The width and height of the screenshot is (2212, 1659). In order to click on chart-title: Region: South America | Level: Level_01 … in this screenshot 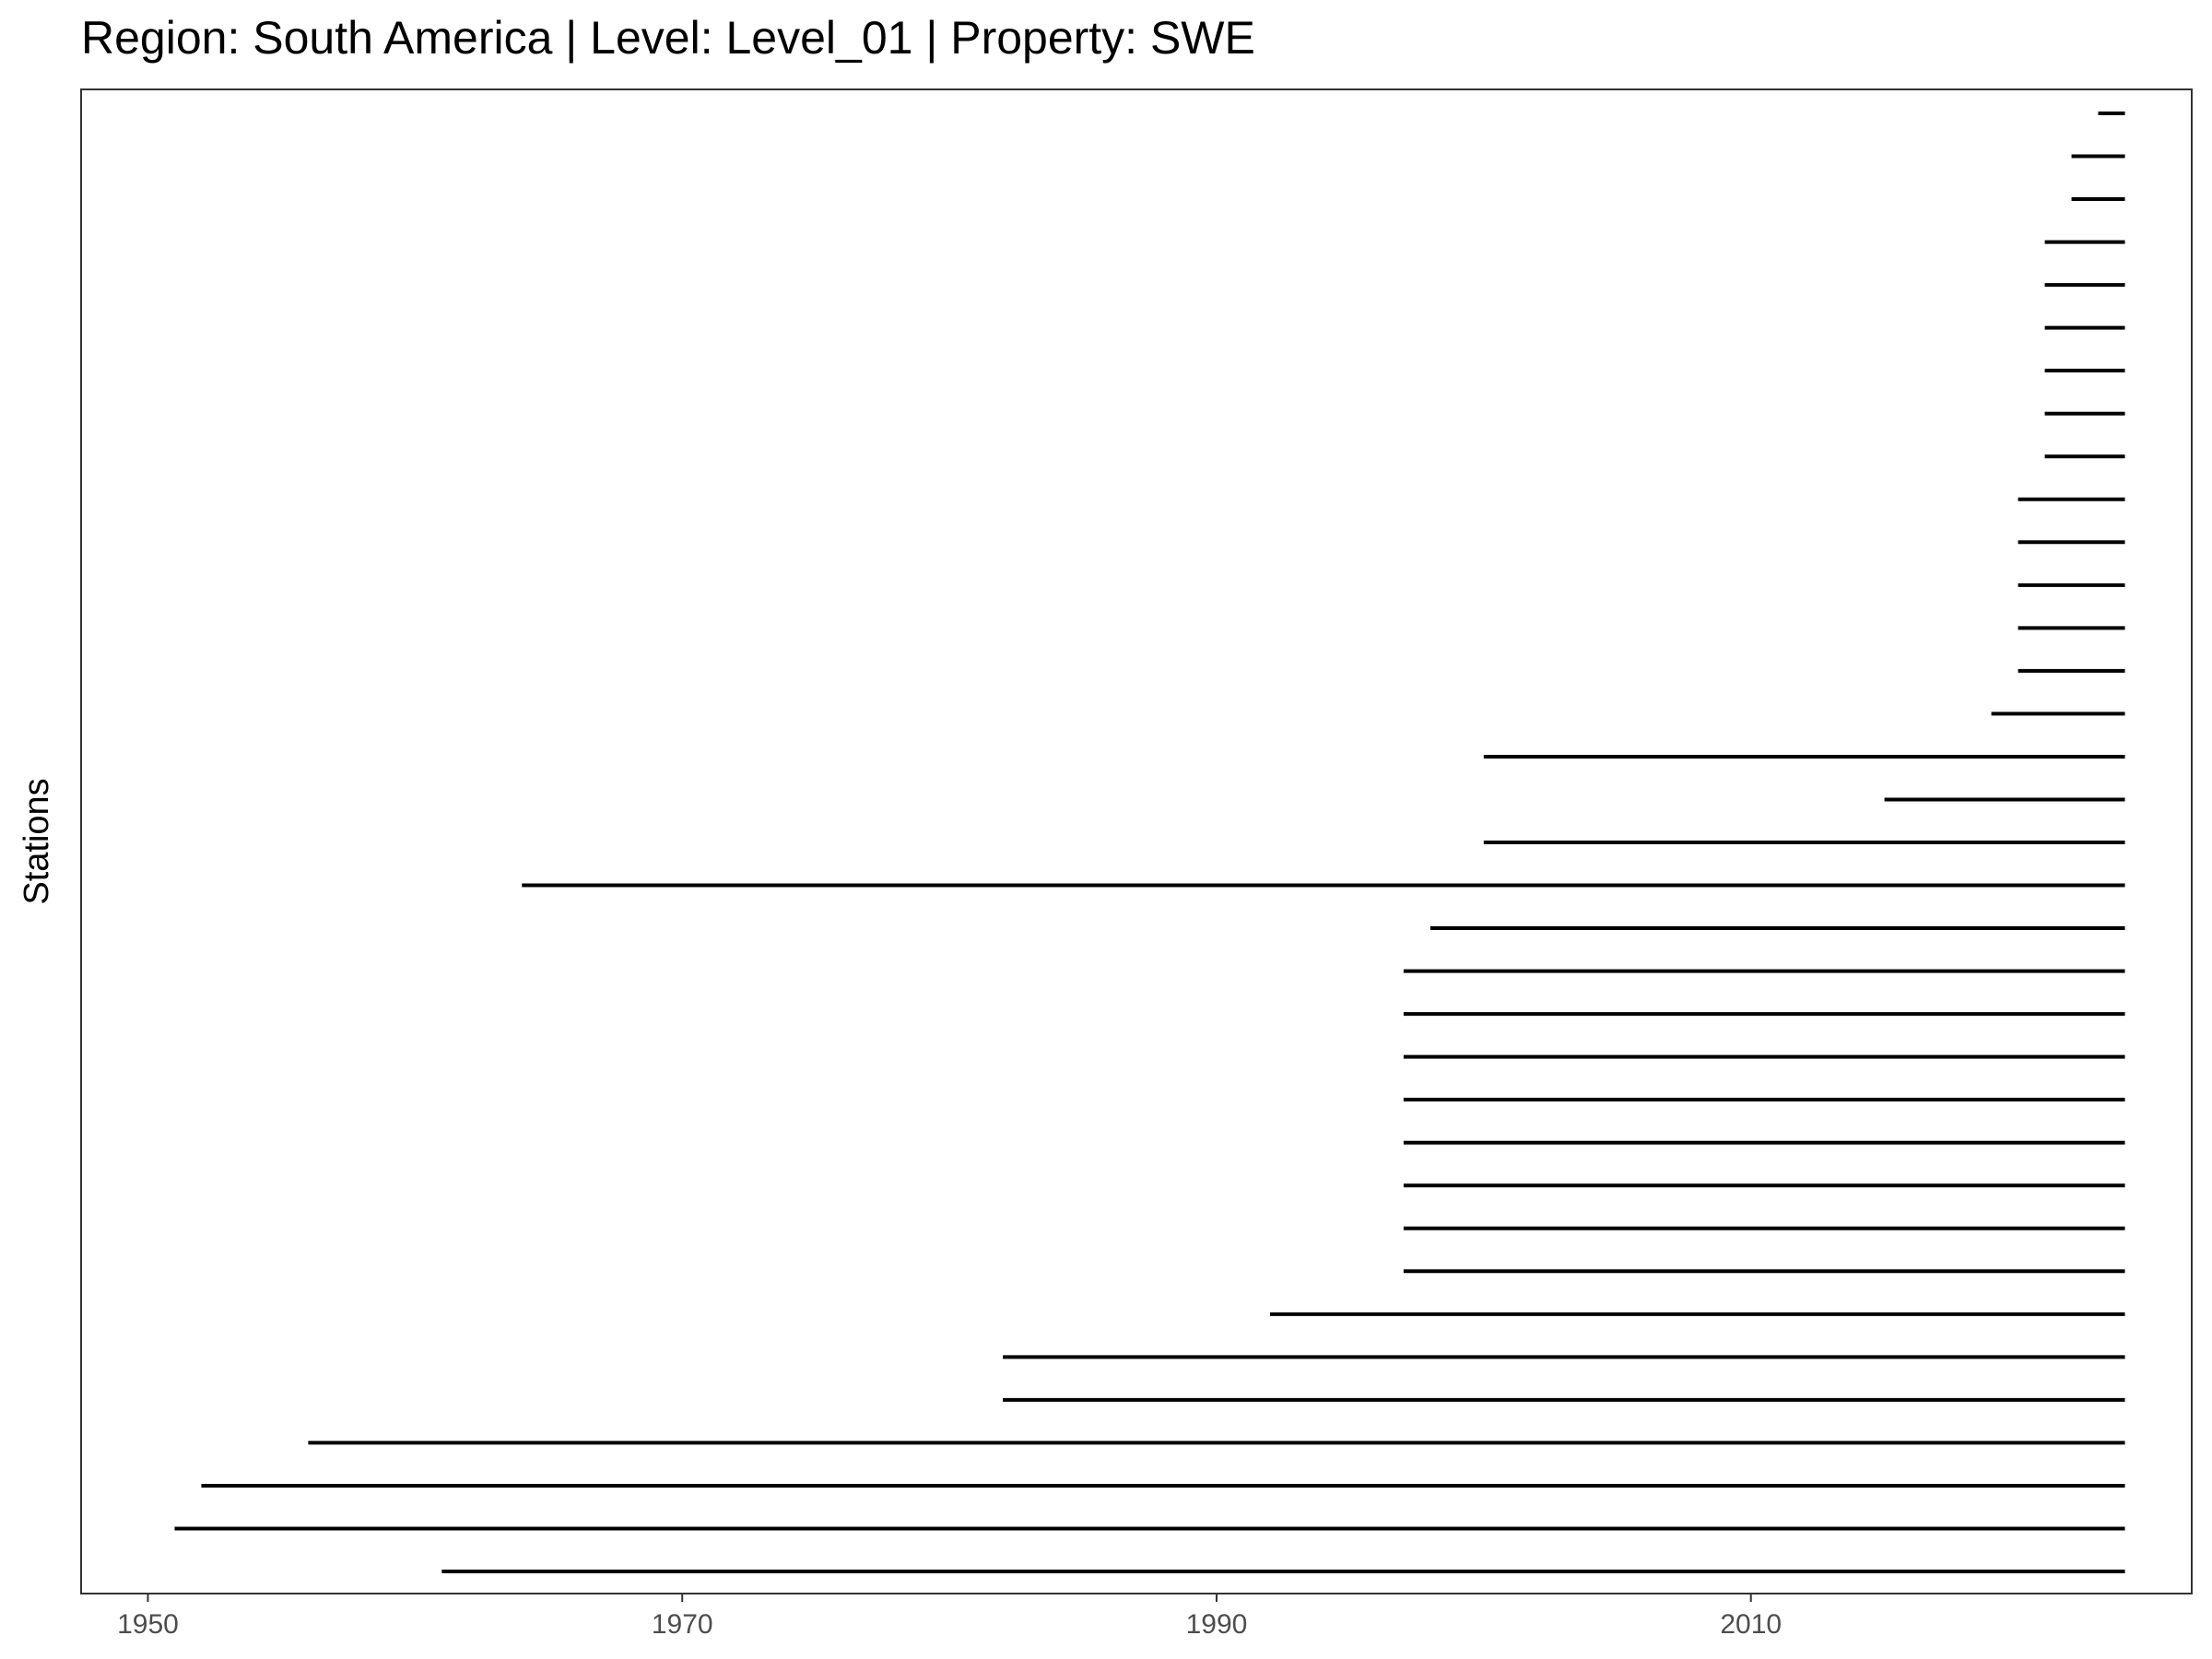, I will do `click(668, 38)`.